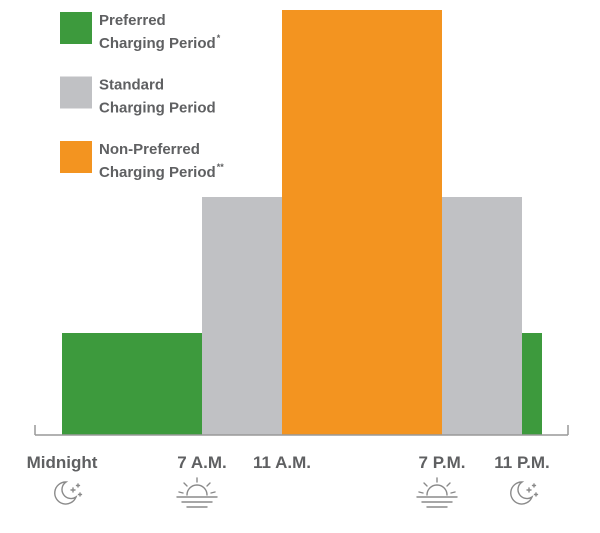 The height and width of the screenshot is (533, 600). What do you see at coordinates (219, 38) in the screenshot?
I see `legend-footnote-mark: *` at bounding box center [219, 38].